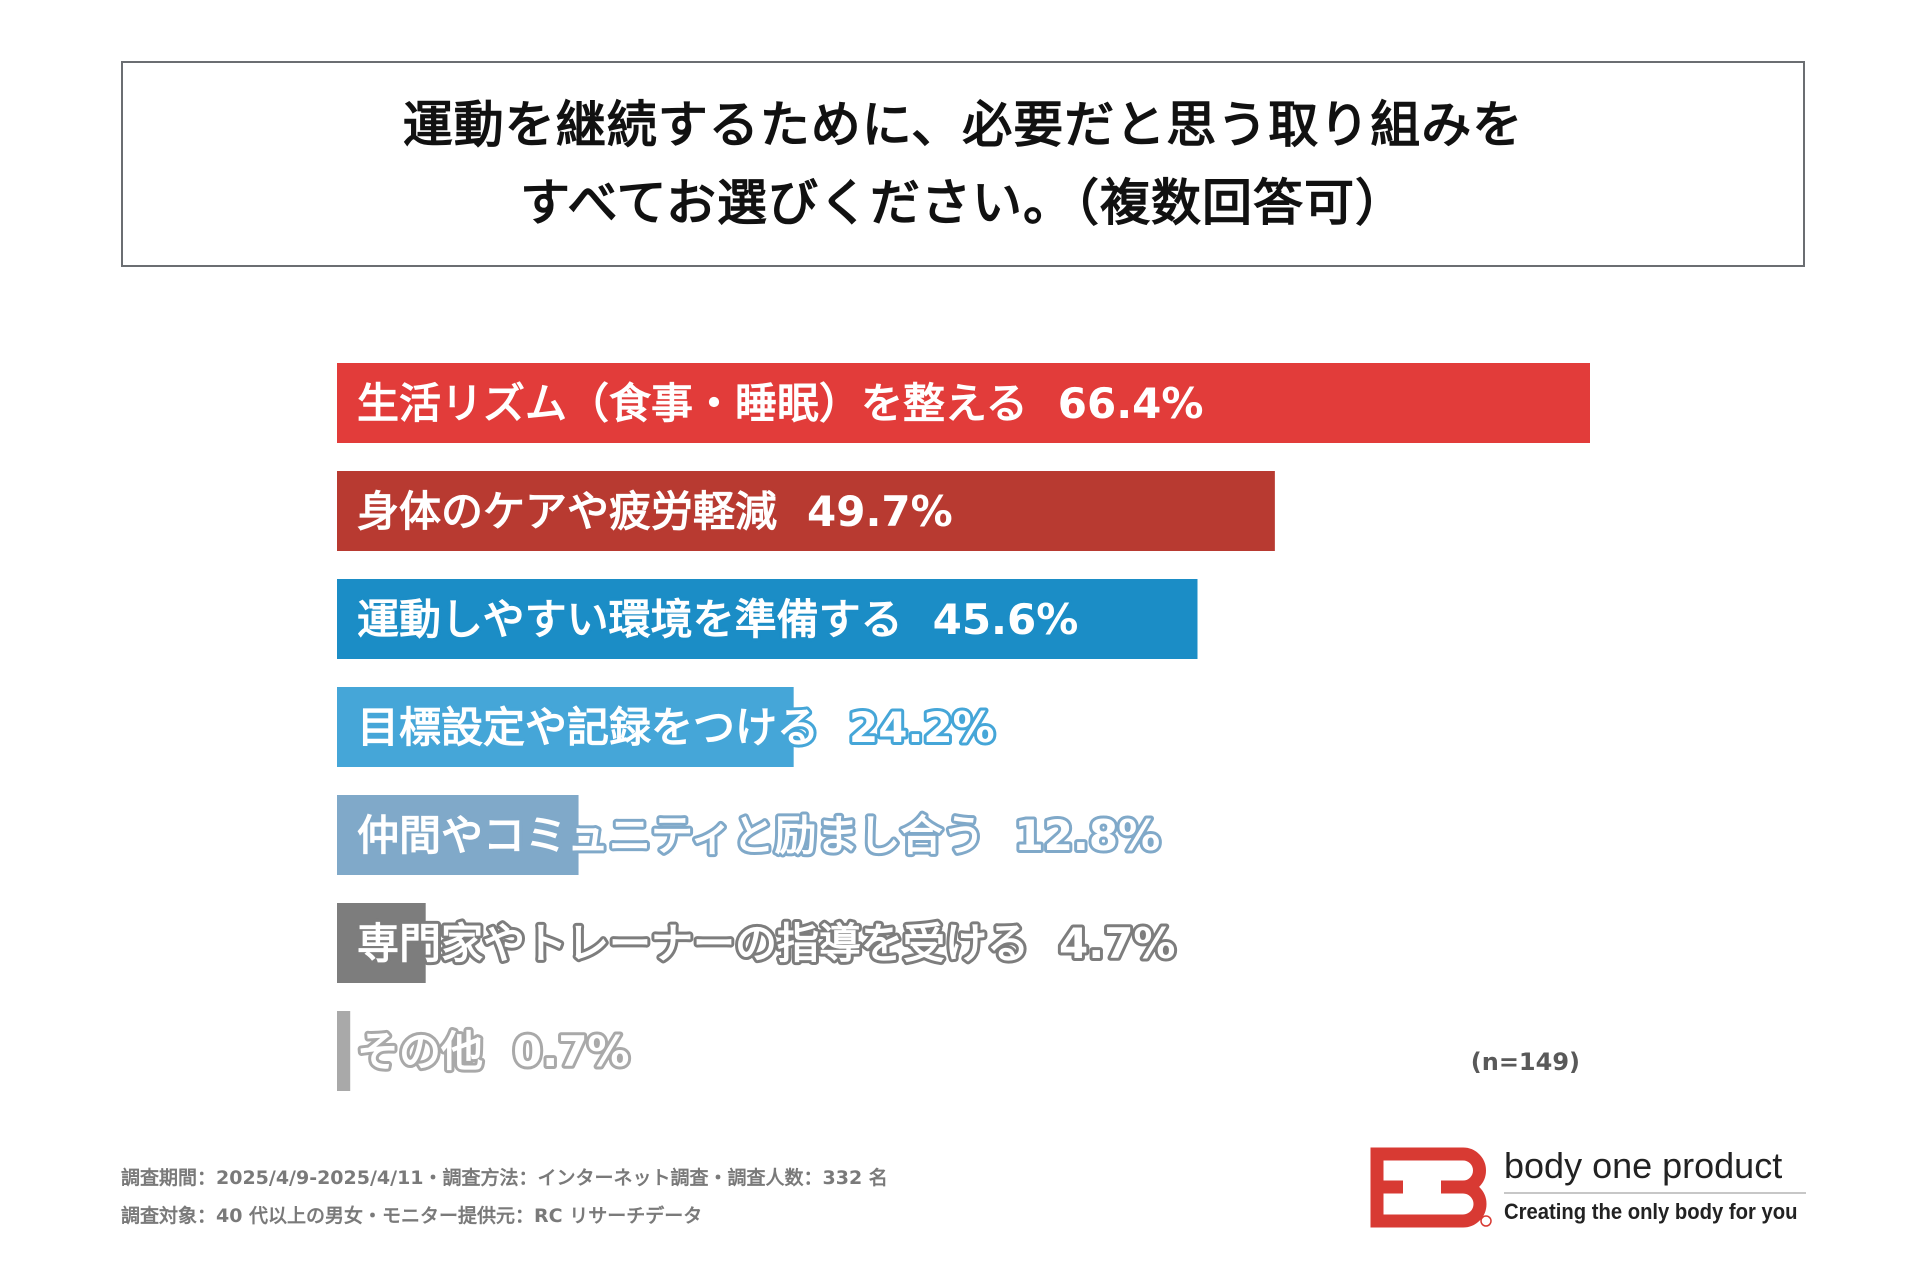  Describe the element at coordinates (1431, 1187) in the screenshot. I see `logo-mark-icon` at that location.